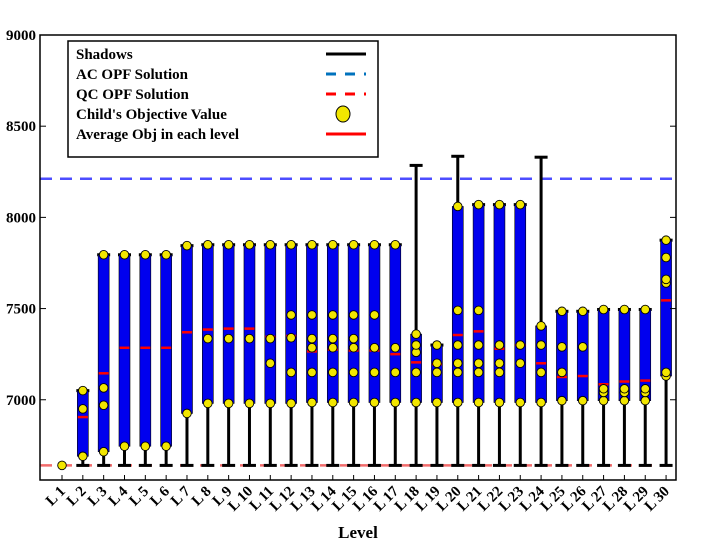 The height and width of the screenshot is (541, 714). Describe the element at coordinates (343, 114) in the screenshot. I see `legend-marker-child` at that location.